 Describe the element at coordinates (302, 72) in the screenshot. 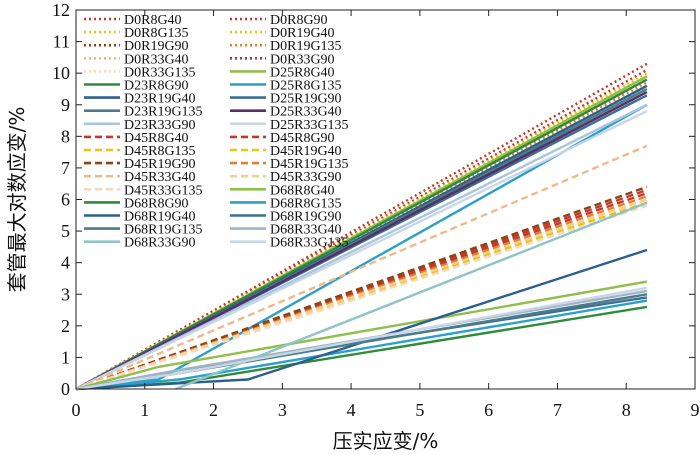

I see `legend-label-D25R8G40: D25R8G40` at that location.